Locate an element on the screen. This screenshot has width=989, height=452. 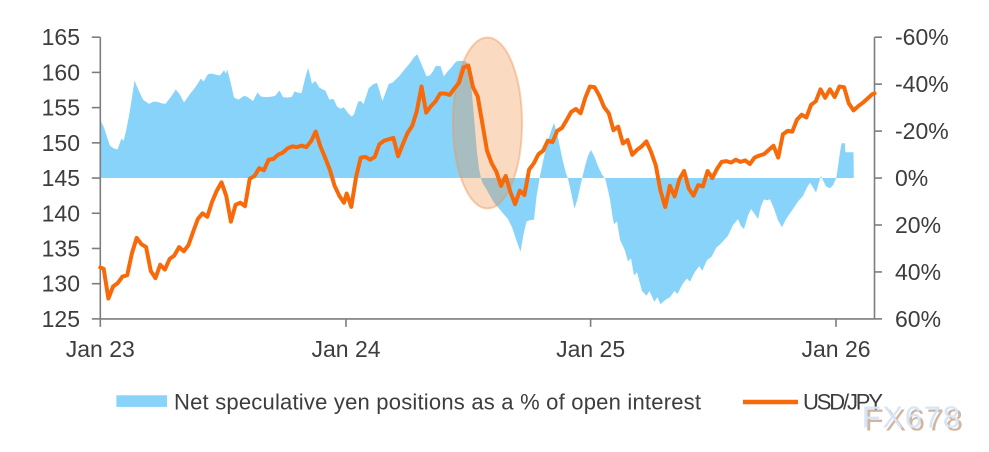
svg-text: 155 is located at coordinates (61, 108).